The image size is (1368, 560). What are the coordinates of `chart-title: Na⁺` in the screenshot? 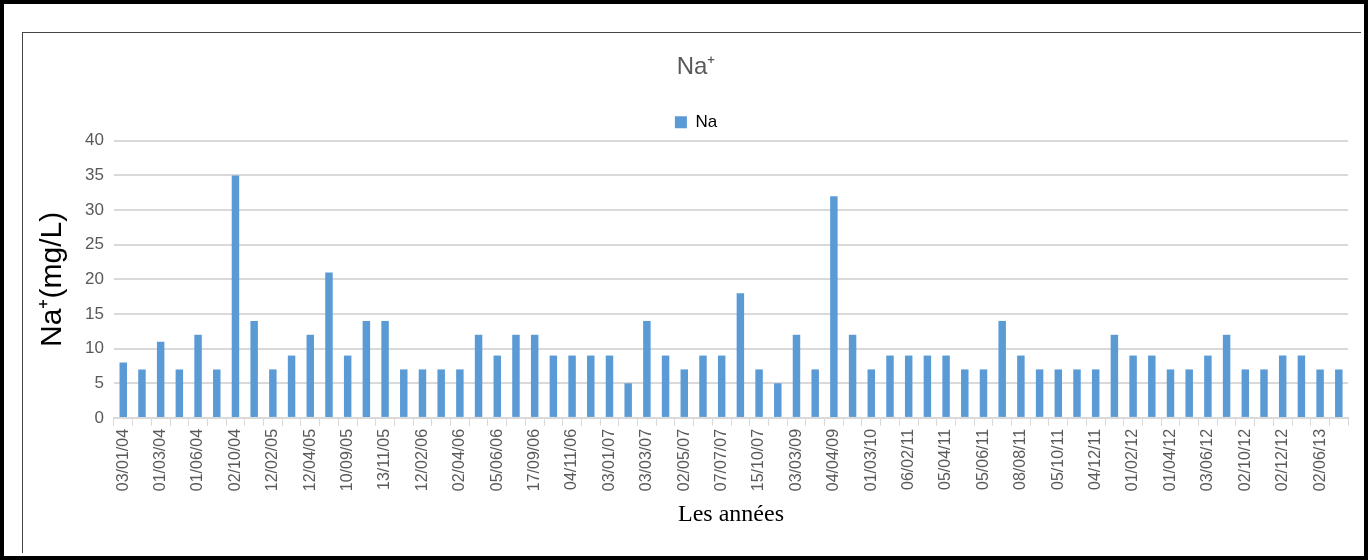 It's located at (696, 66).